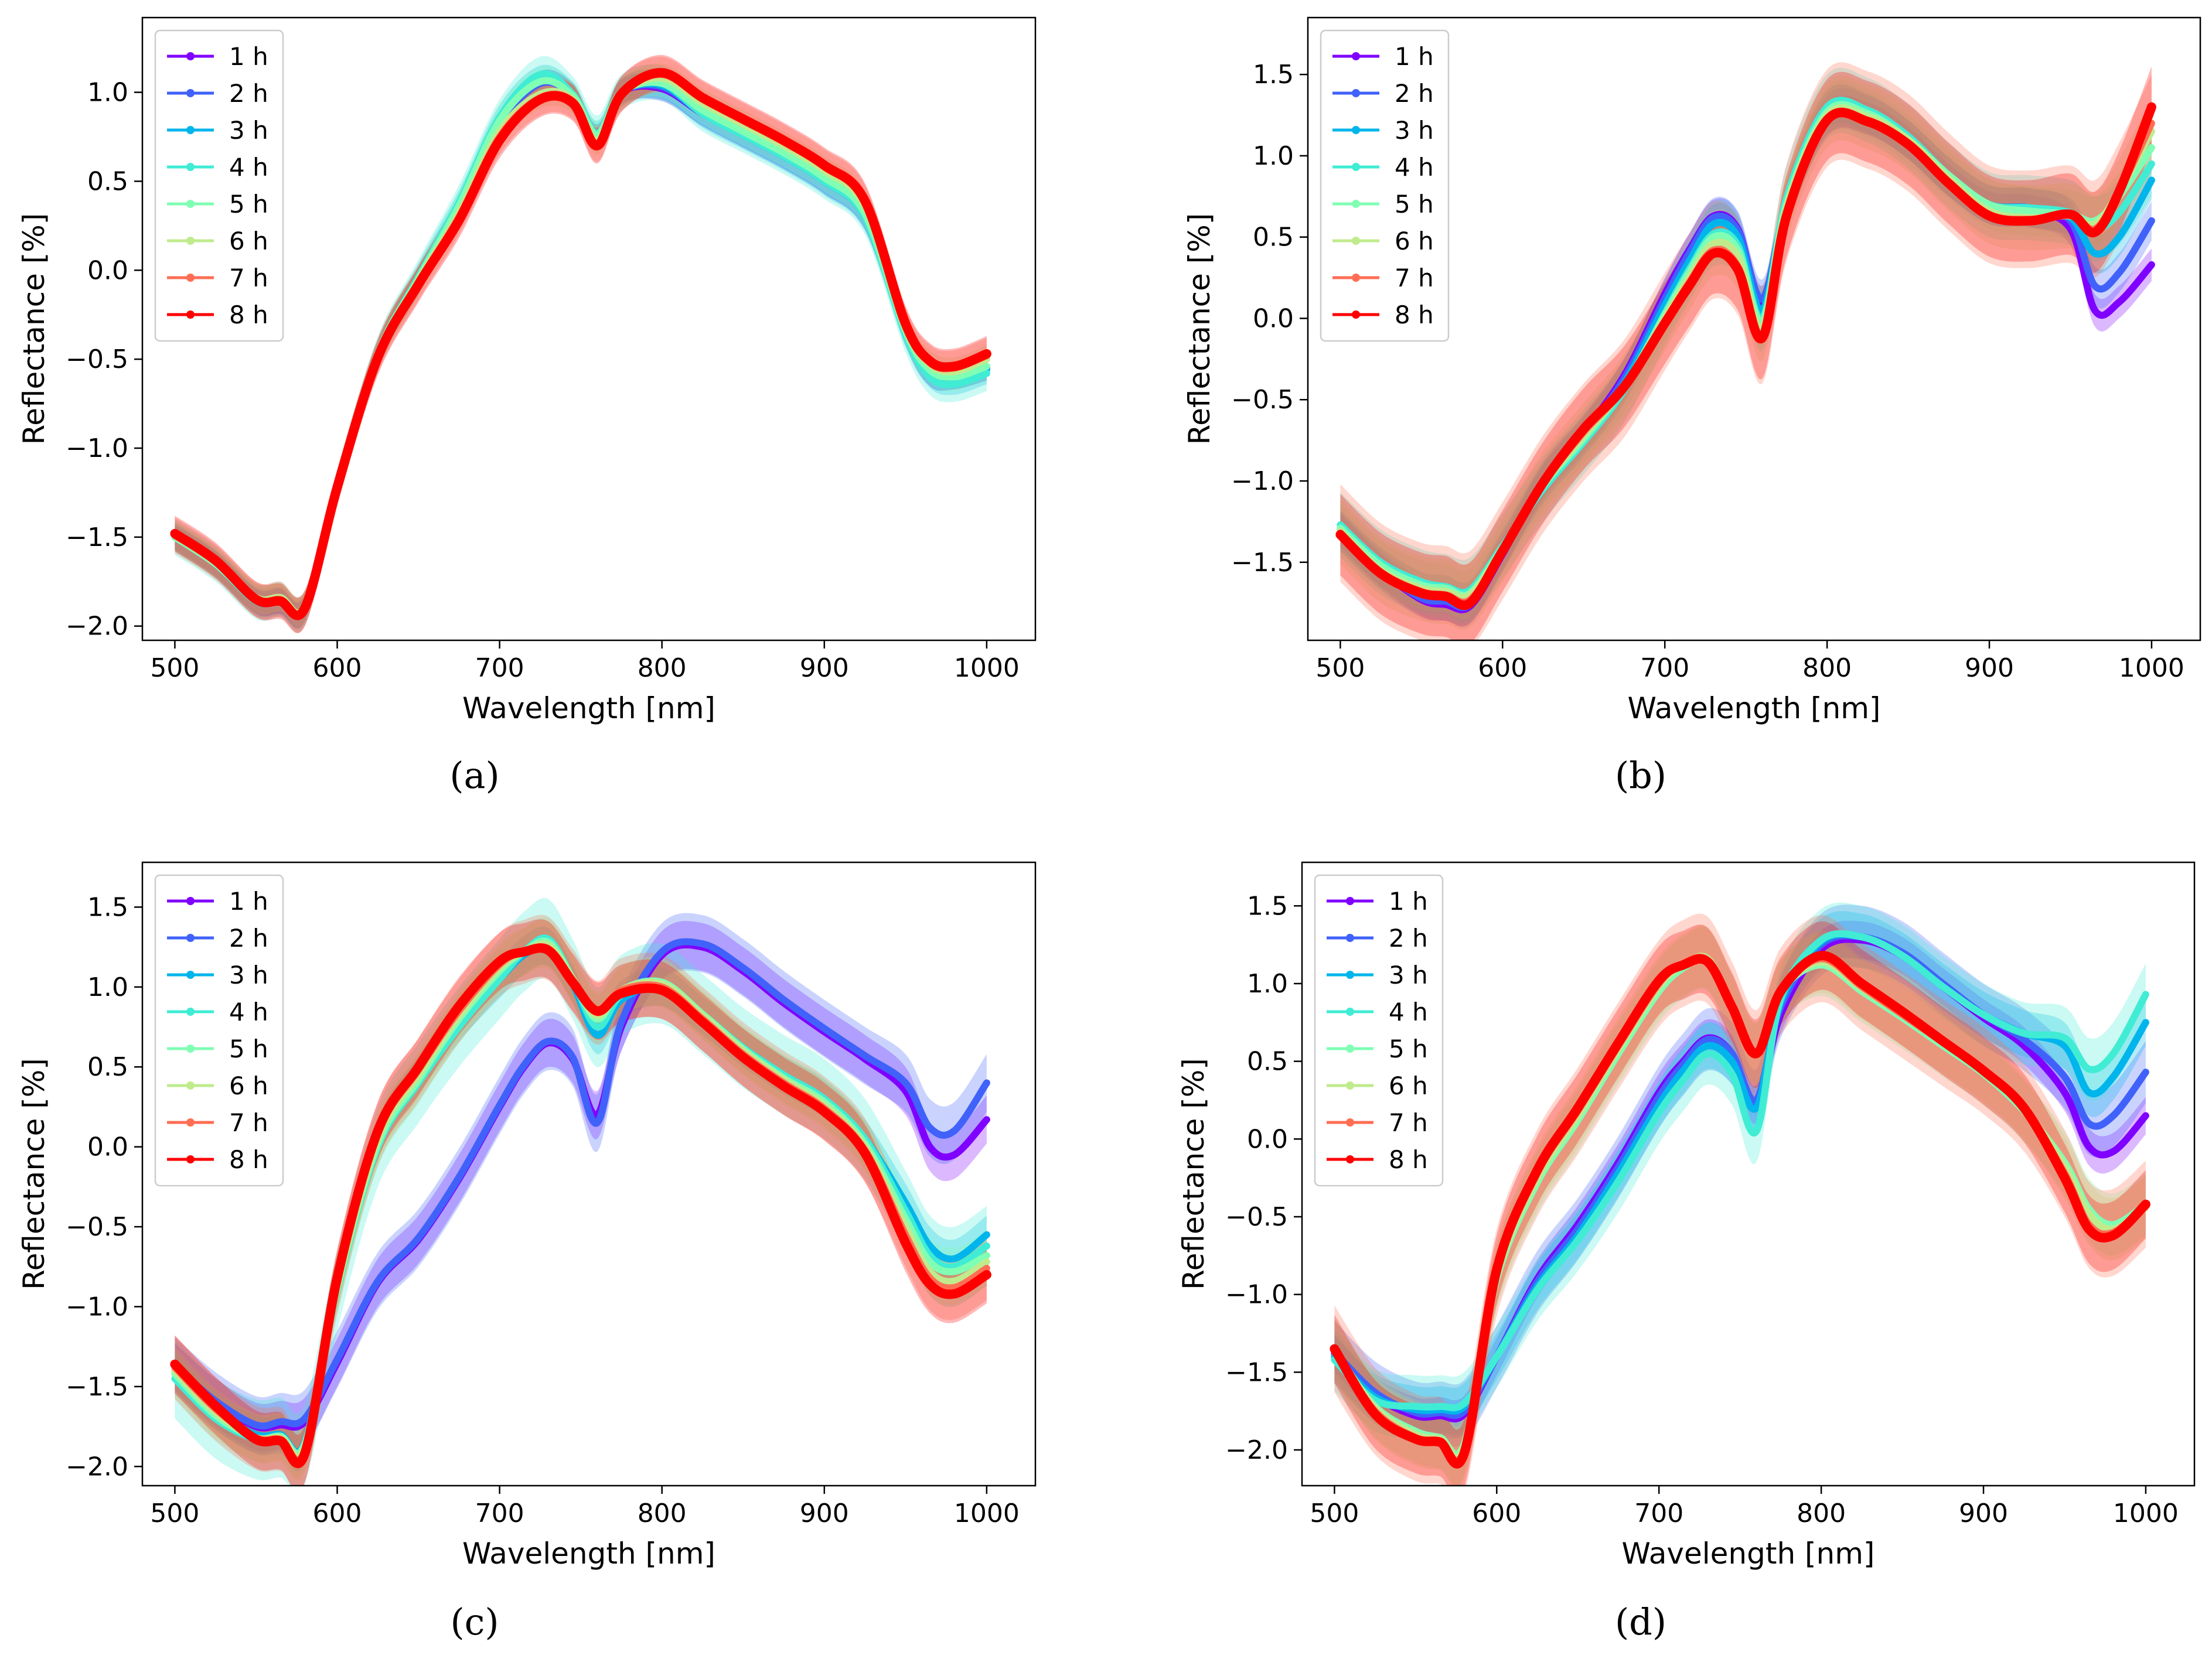  Describe the element at coordinates (662, 668) in the screenshot. I see `x-tick-label: 800` at that location.